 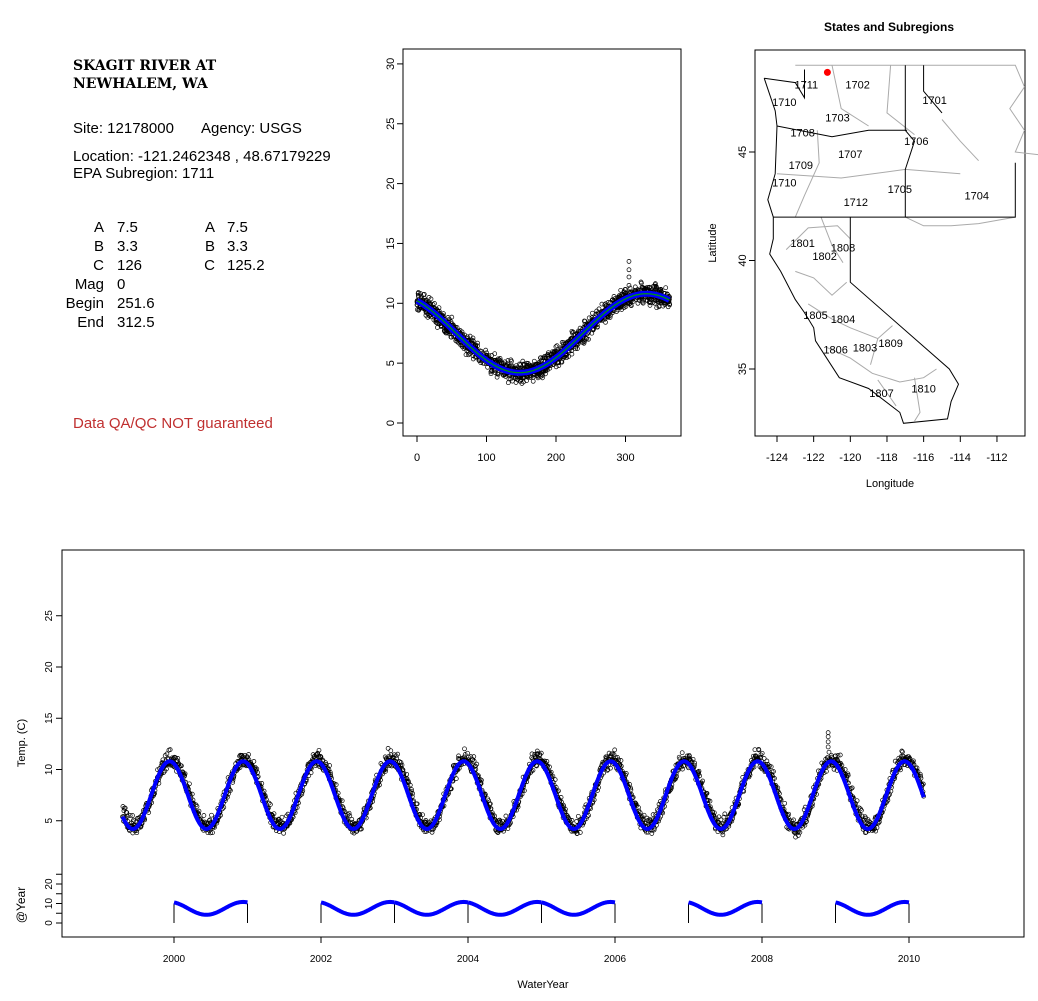 What do you see at coordinates (890, 484) in the screenshot?
I see `map-xlabel: Longitude` at bounding box center [890, 484].